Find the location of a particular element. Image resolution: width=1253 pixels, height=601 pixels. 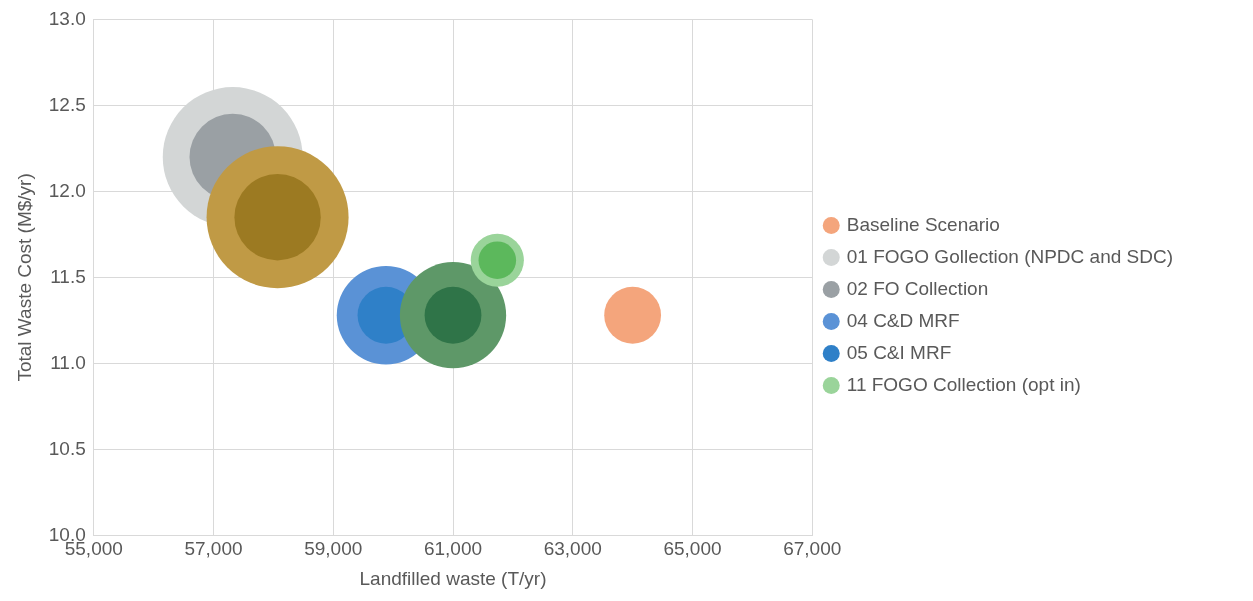

y-tick-label: 12.5 is located at coordinates (67, 104).